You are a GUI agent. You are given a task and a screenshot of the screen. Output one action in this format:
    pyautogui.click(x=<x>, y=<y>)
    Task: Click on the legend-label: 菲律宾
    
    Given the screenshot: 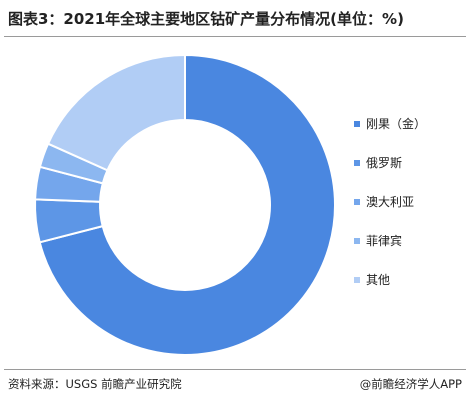 What is the action you would take?
    pyautogui.click(x=384, y=241)
    